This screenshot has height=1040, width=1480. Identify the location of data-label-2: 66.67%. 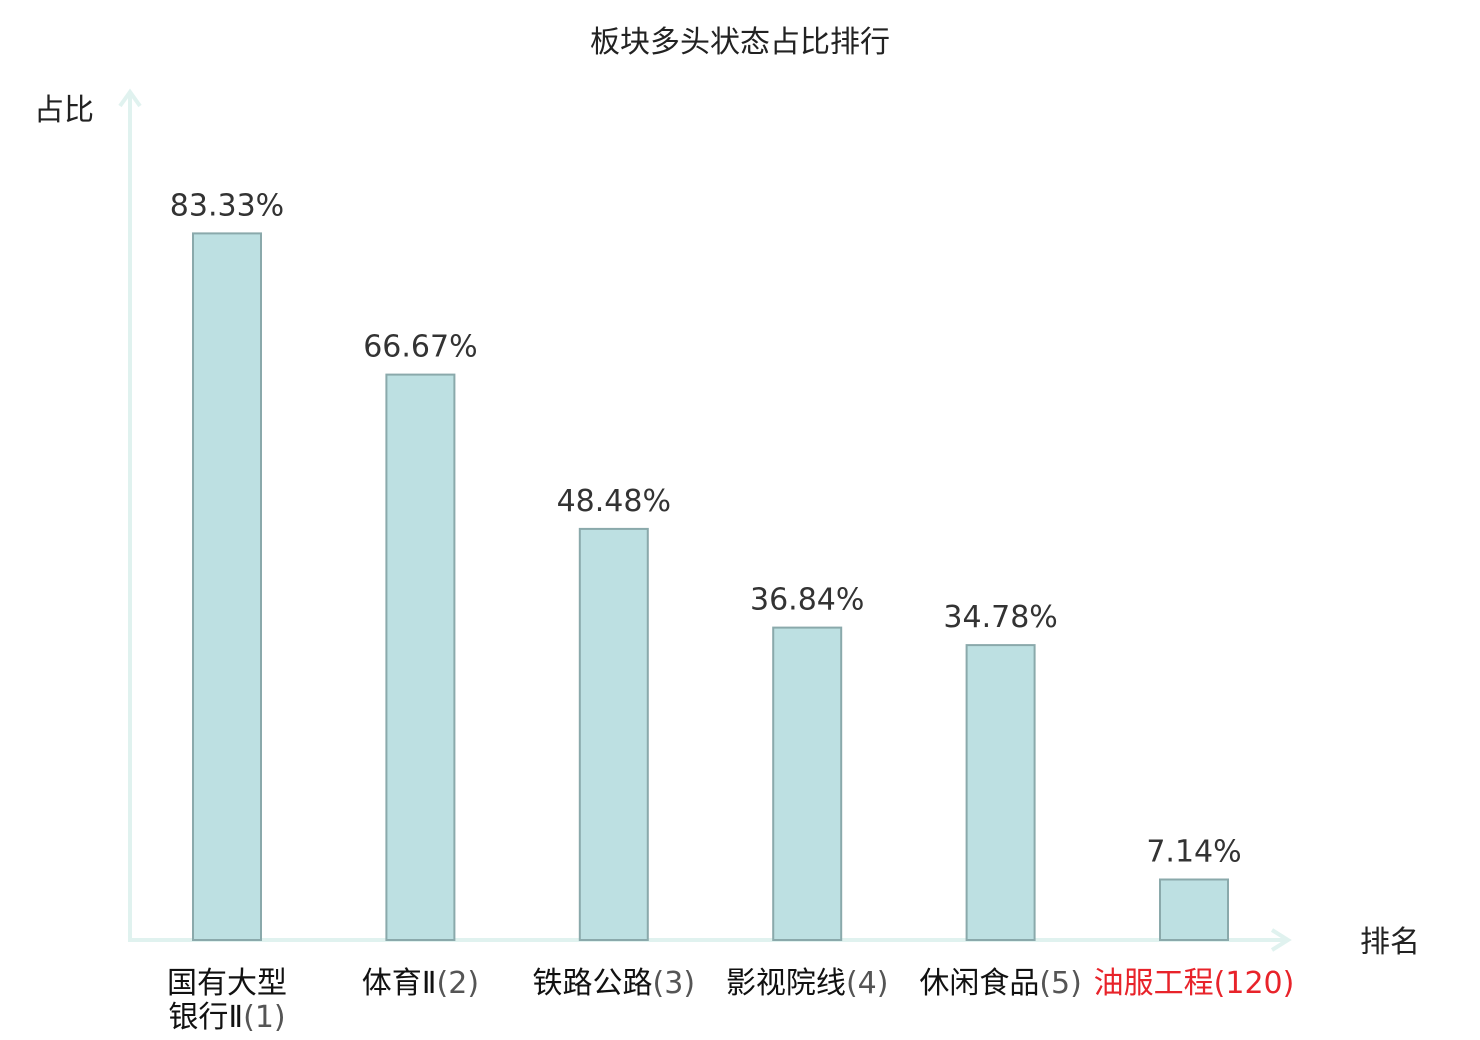
(420, 347).